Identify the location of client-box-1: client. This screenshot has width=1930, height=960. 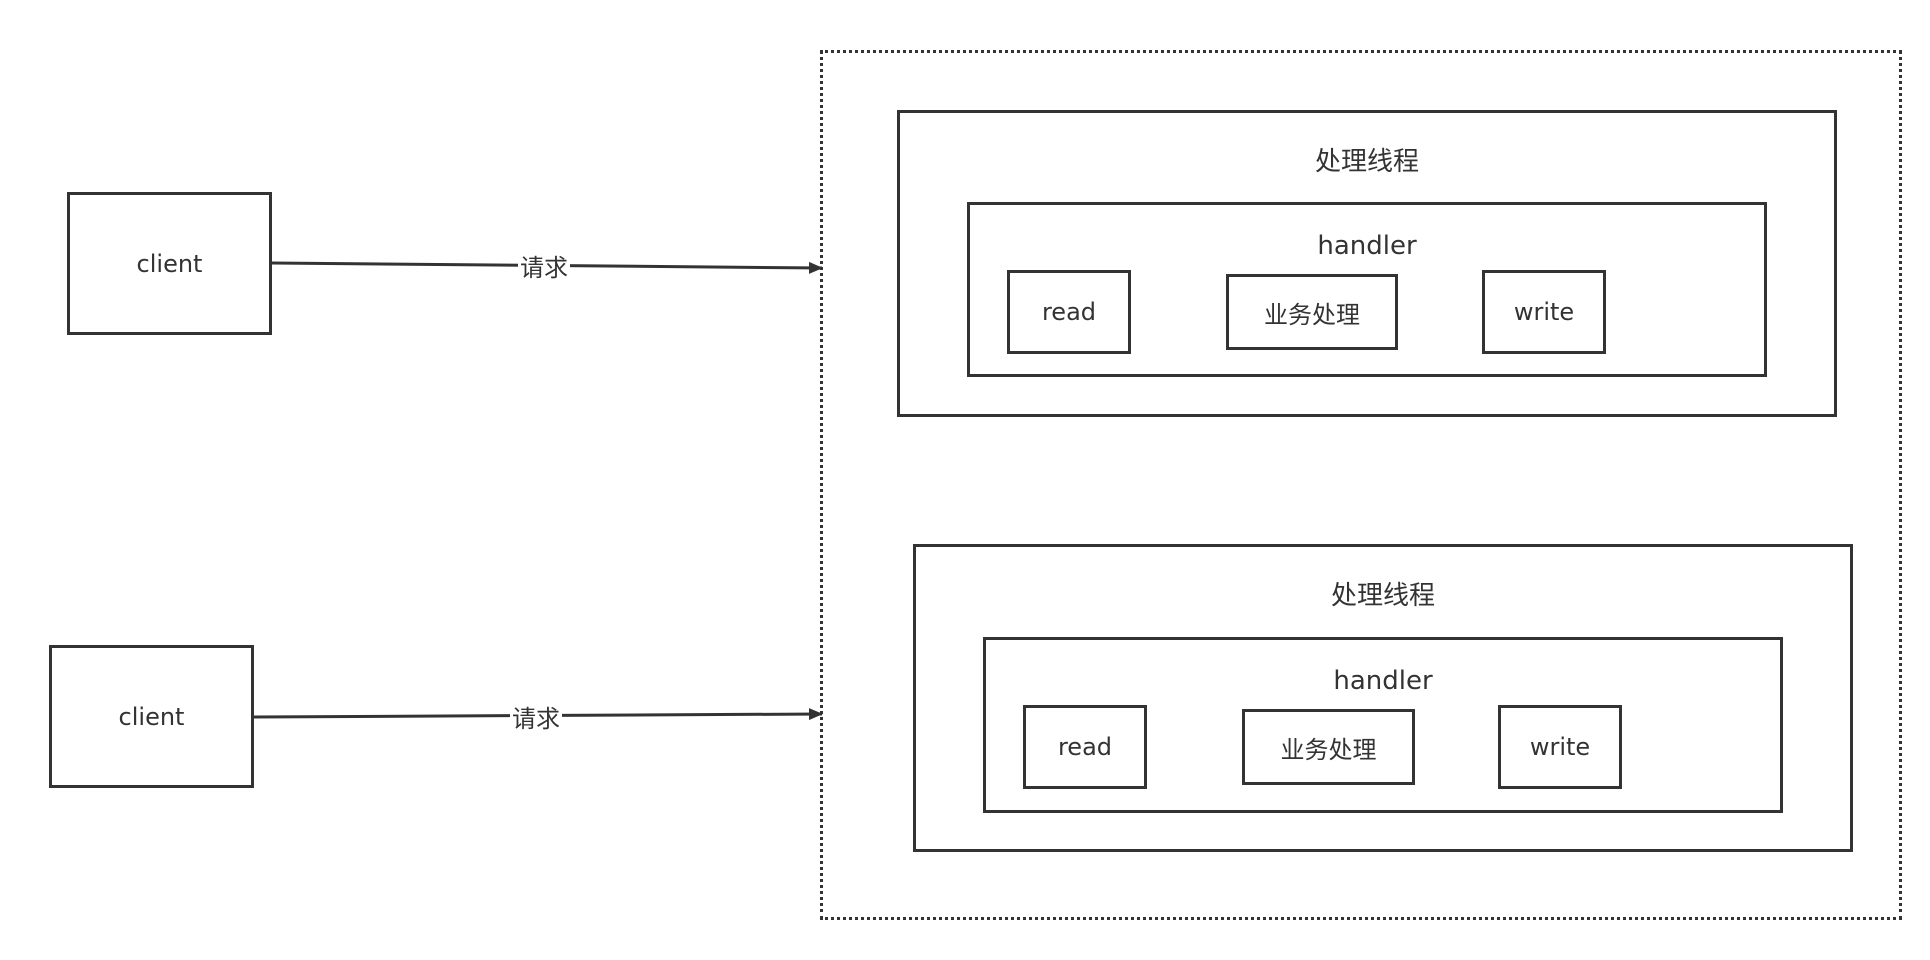
(169, 263).